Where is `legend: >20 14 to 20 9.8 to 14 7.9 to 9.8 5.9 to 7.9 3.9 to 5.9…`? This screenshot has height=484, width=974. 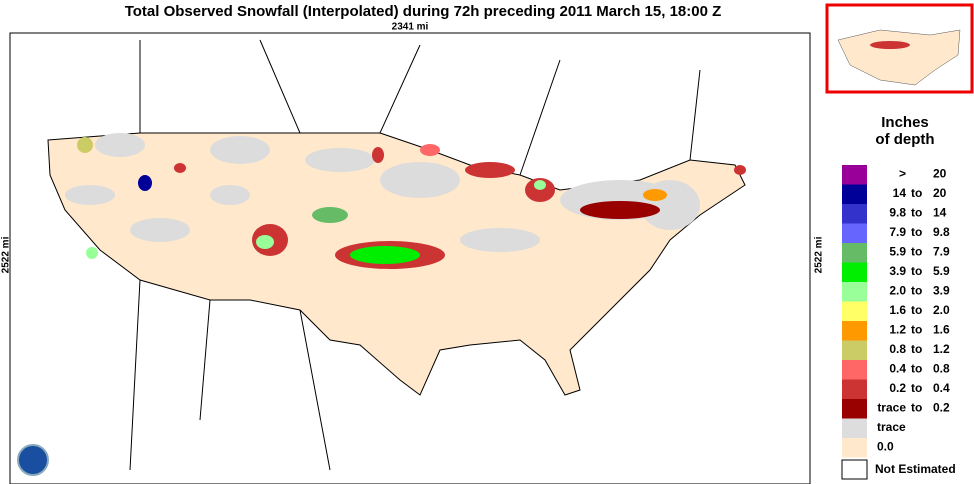 legend: >20 14 to 20 9.8 to 14 7.9 to 9.8 5.9 to 7.9 3.9 to 5.9… is located at coordinates (896, 311).